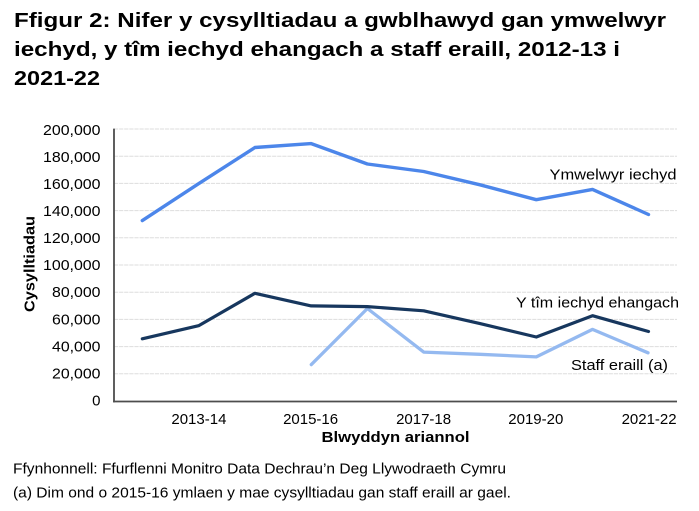  Describe the element at coordinates (535, 419) in the screenshot. I see `svg-text: 2019-20` at that location.